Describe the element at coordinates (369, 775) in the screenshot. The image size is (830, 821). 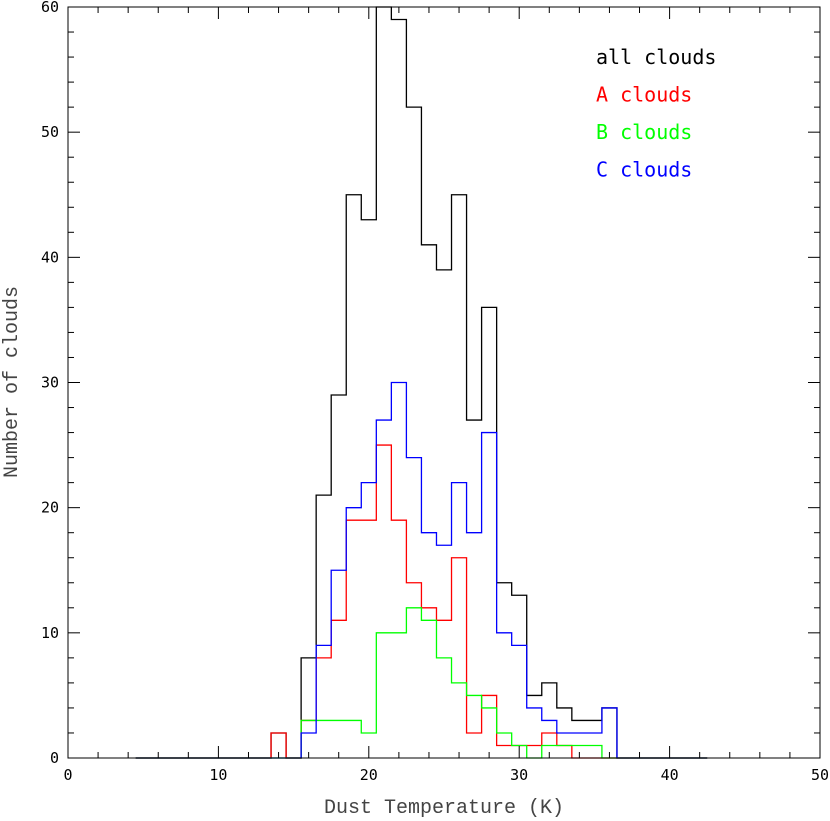
I see `x-tick-label: 20` at that location.